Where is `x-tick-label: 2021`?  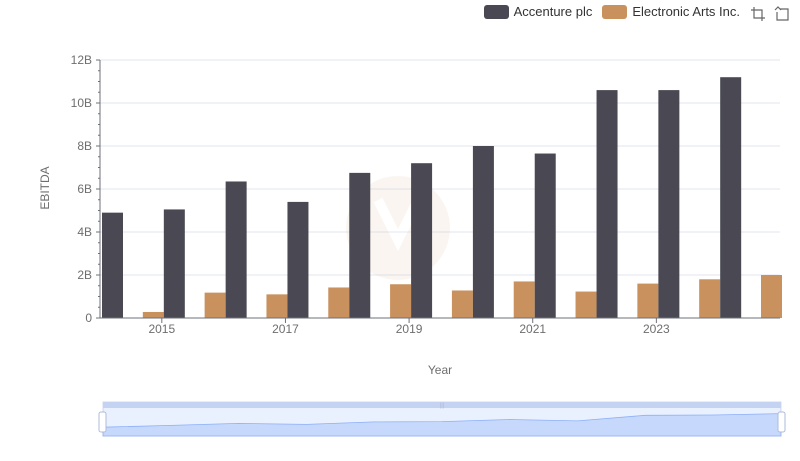
x-tick-label: 2021 is located at coordinates (532, 329).